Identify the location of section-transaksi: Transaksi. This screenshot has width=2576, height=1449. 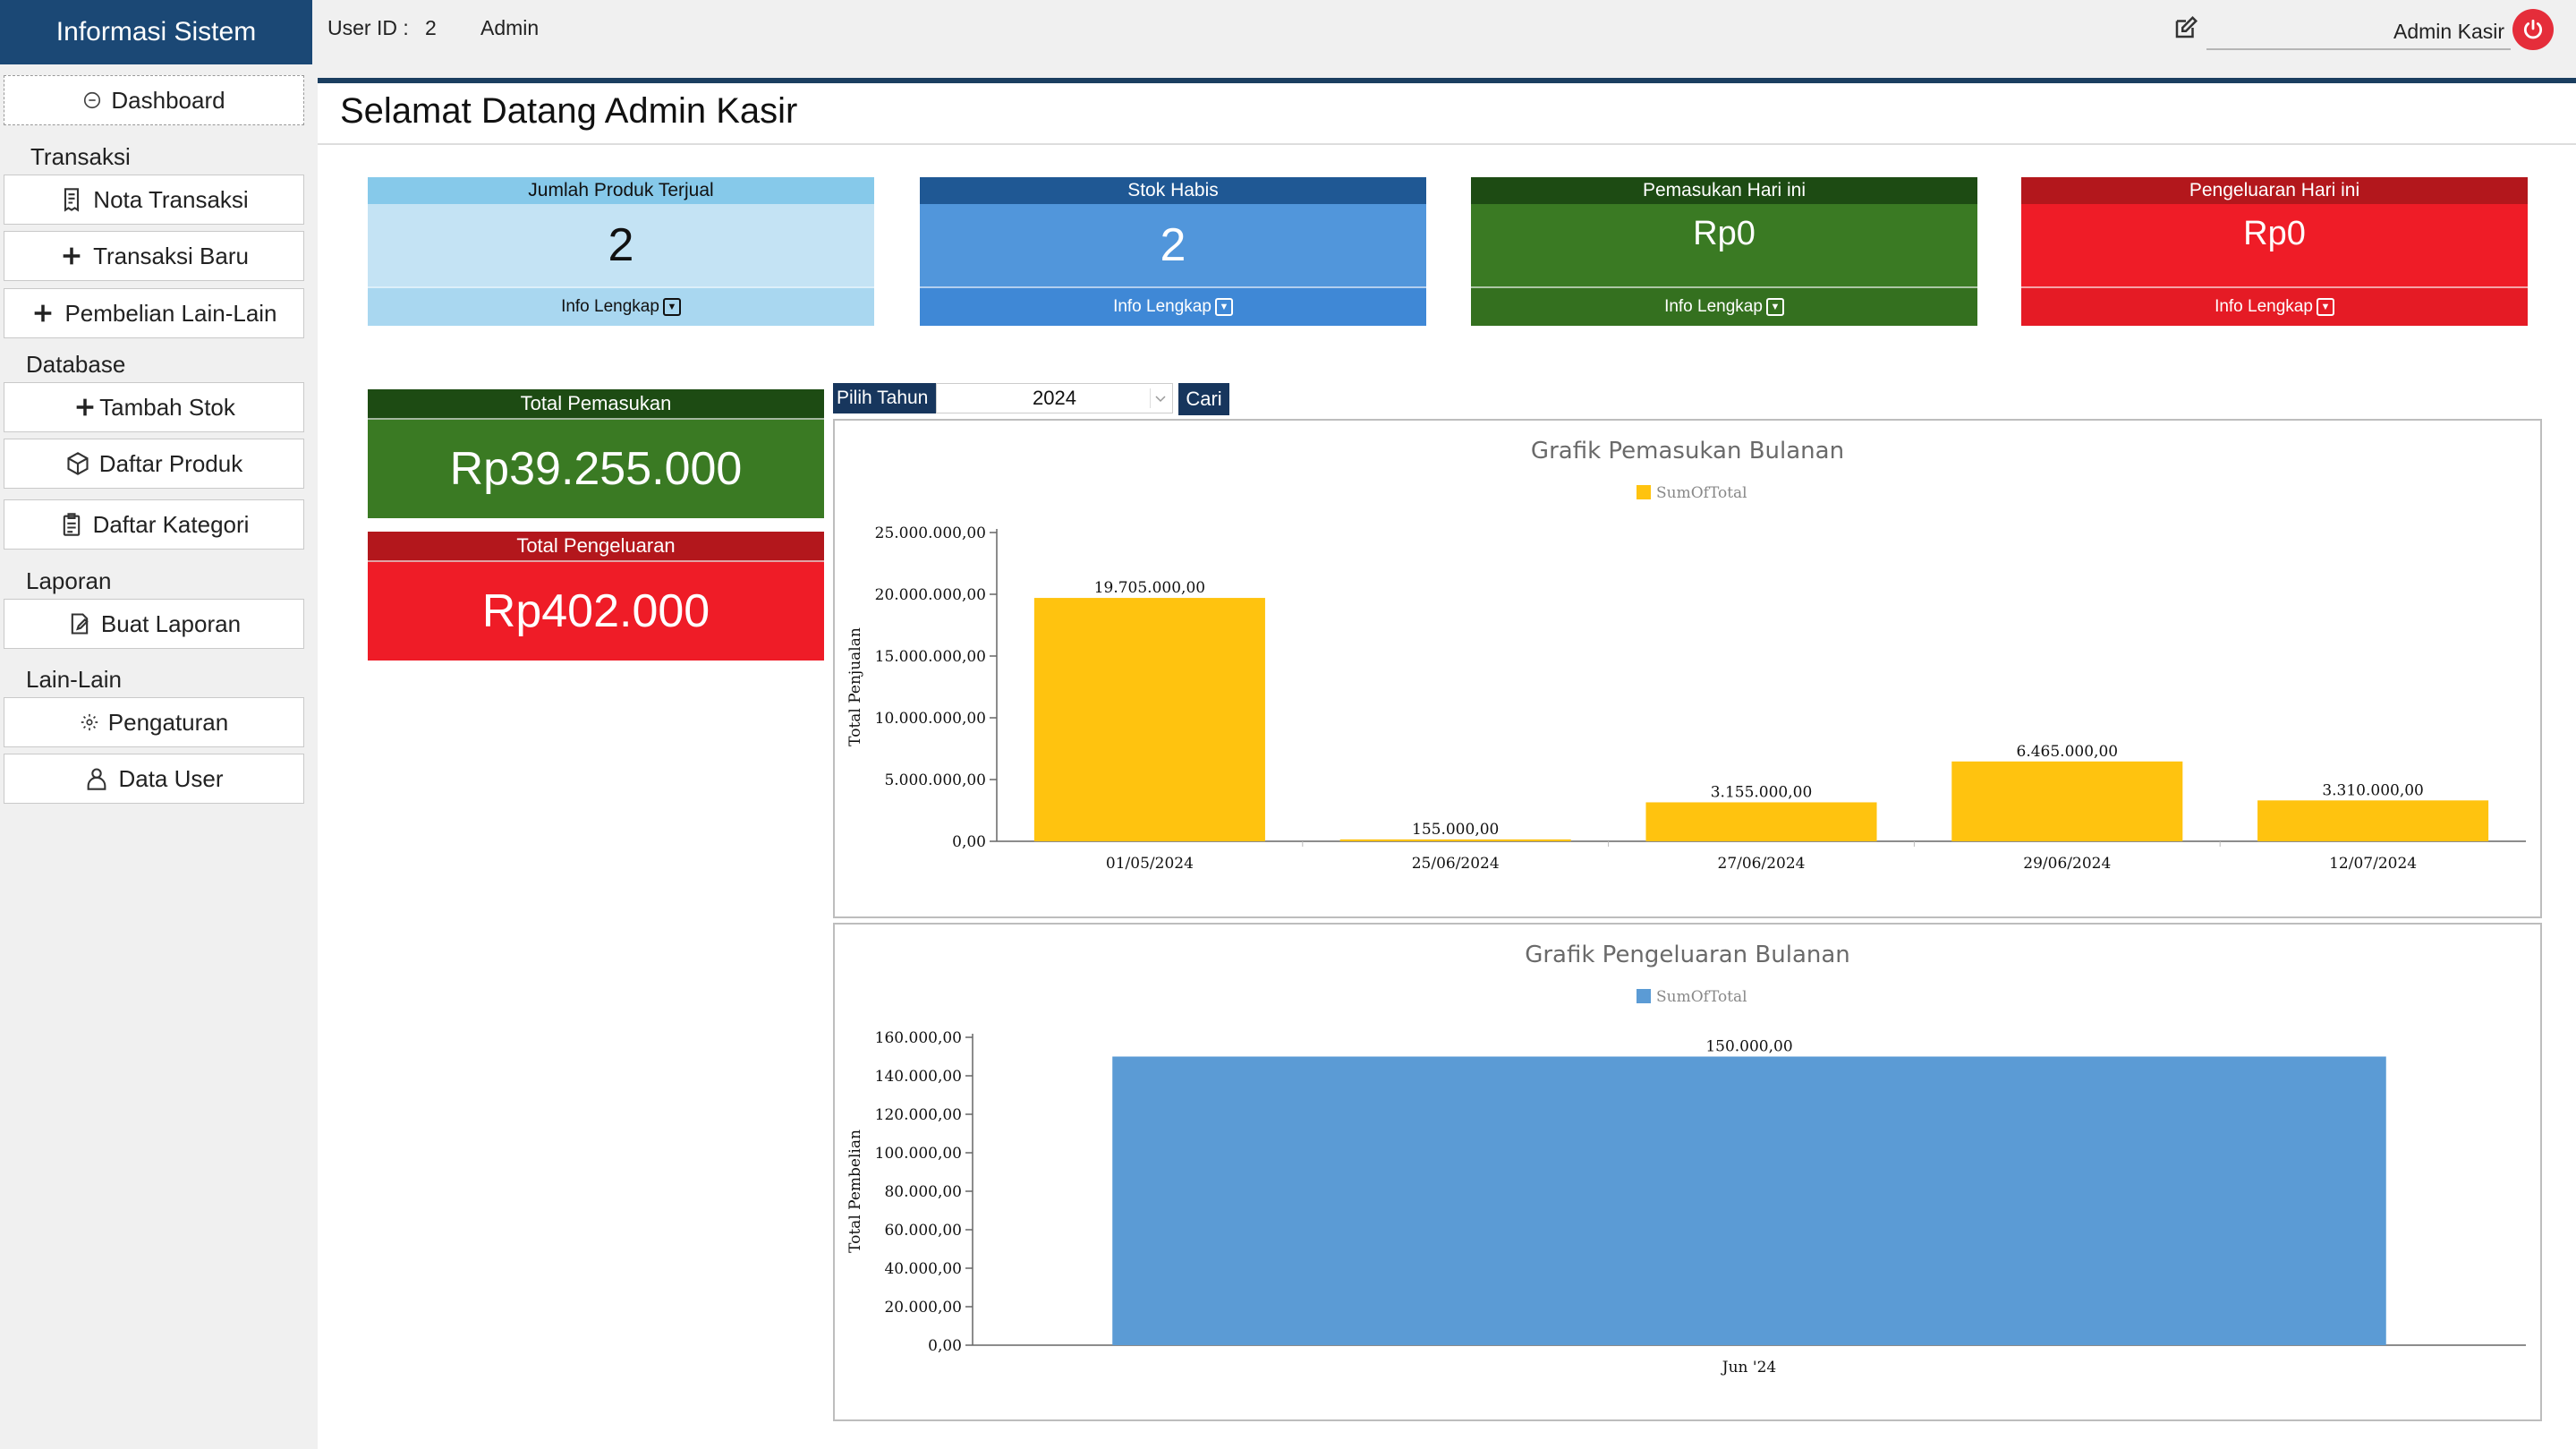
(80, 156).